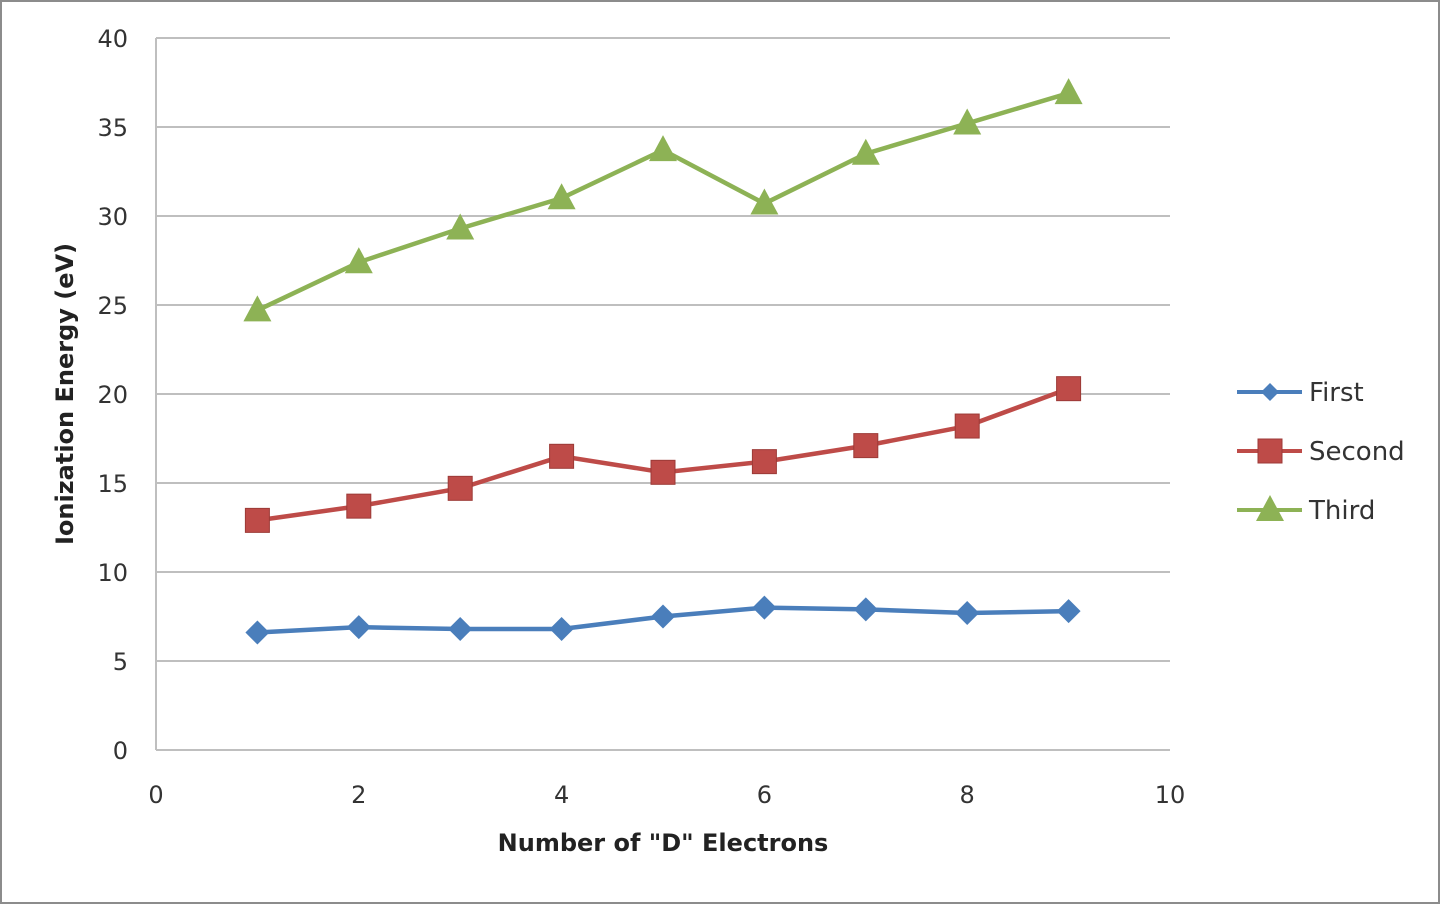 The height and width of the screenshot is (904, 1440). Describe the element at coordinates (967, 795) in the screenshot. I see `x-tick-label: 8` at that location.